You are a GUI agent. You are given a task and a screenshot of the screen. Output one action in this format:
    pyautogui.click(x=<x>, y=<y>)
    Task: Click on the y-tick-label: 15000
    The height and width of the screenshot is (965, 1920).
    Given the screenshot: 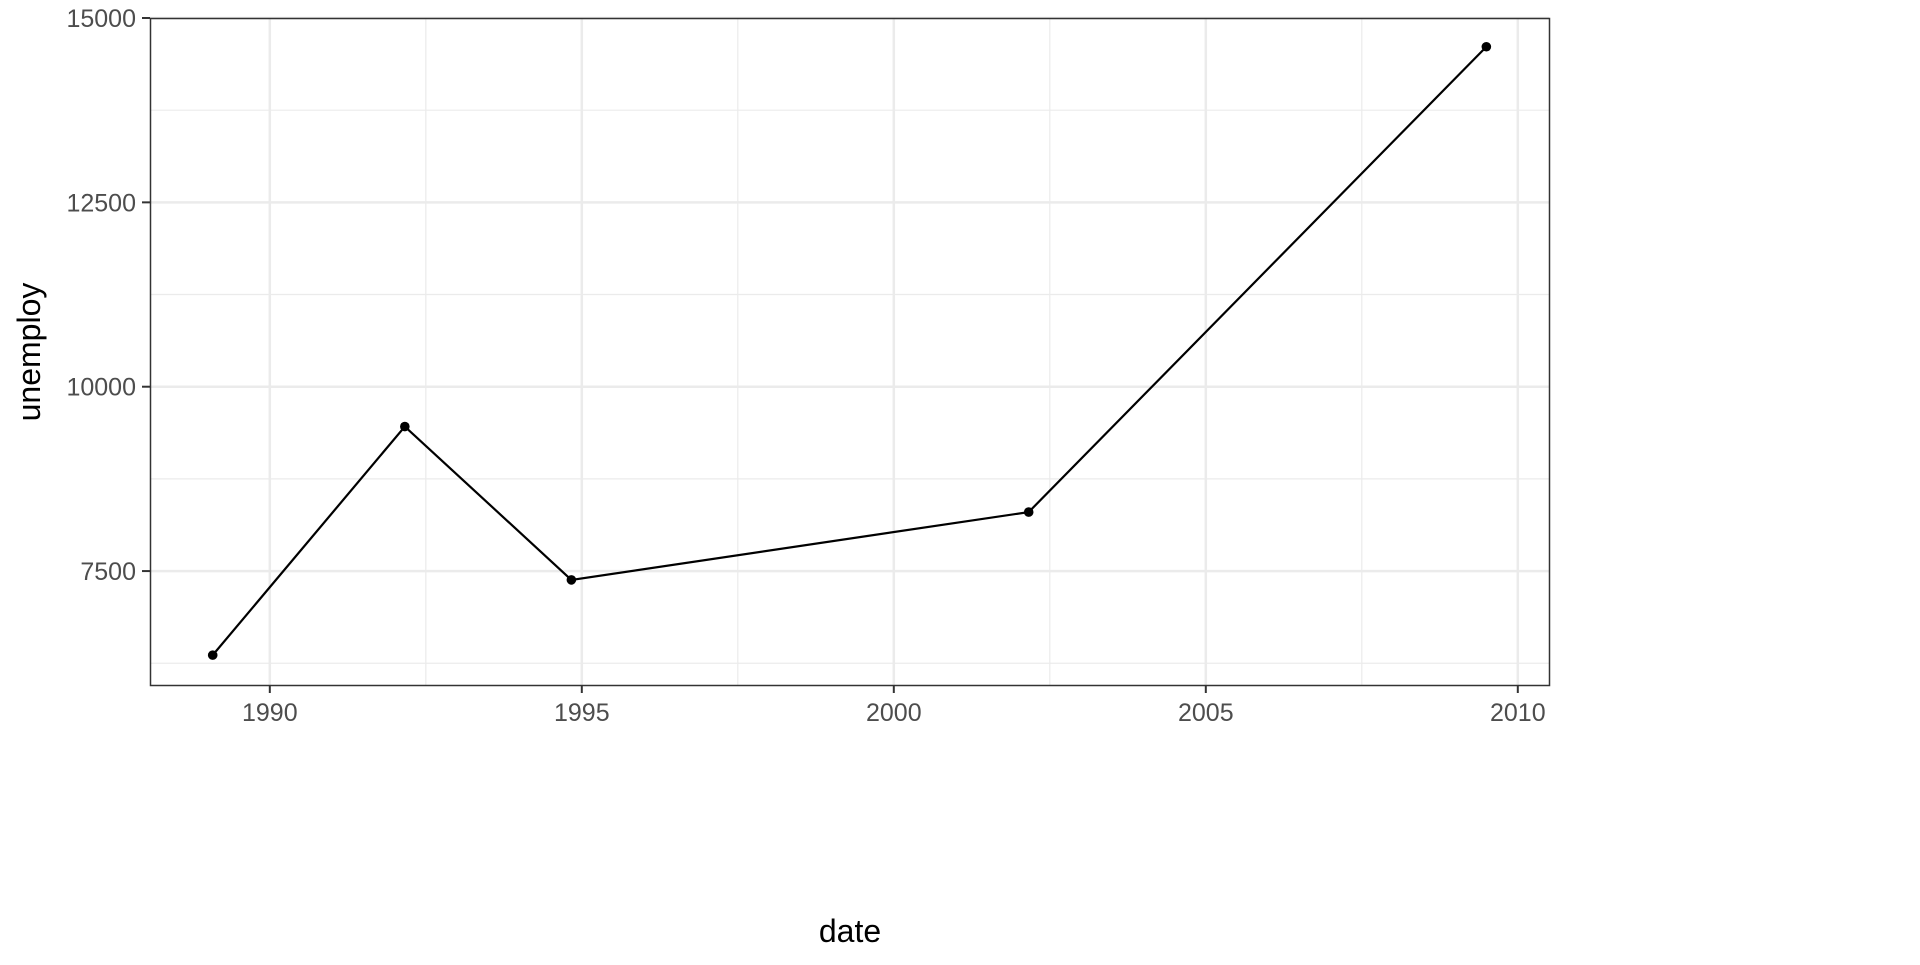 What is the action you would take?
    pyautogui.click(x=101, y=19)
    